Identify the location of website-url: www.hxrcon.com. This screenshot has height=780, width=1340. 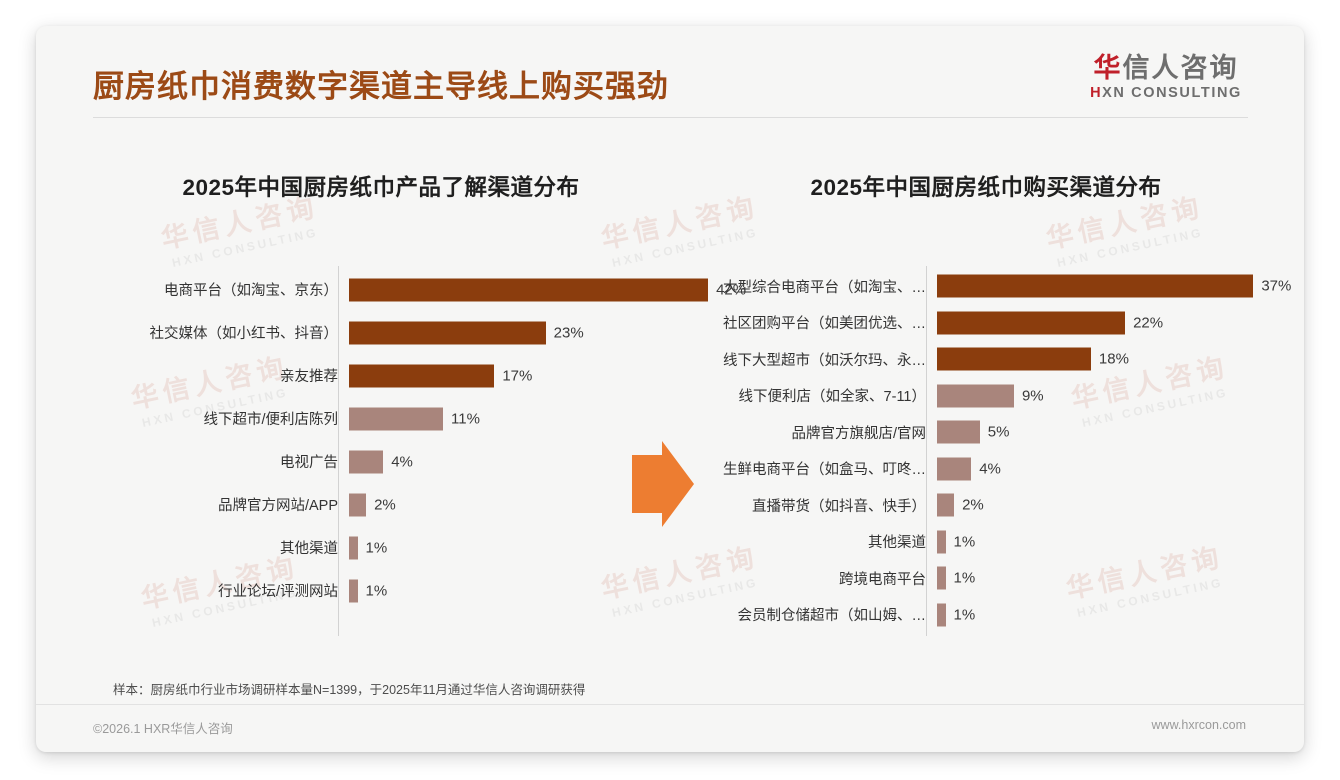
(1198, 725).